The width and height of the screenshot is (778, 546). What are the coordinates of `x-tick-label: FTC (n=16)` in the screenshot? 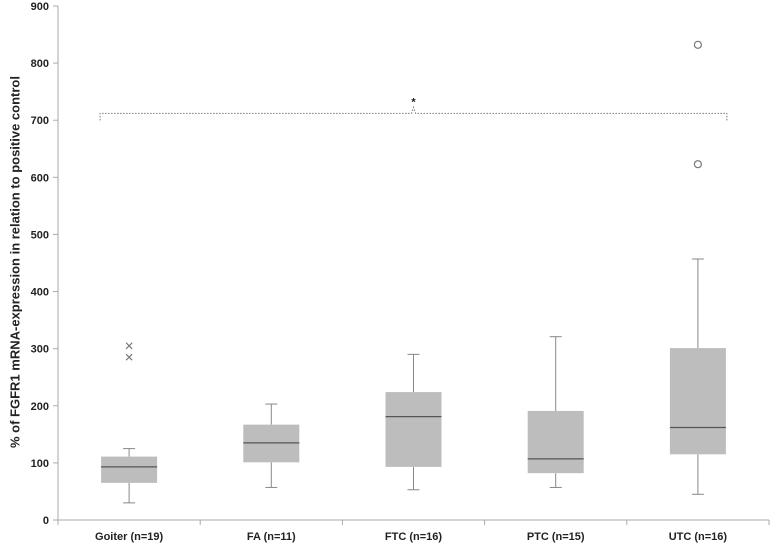 It's located at (413, 537).